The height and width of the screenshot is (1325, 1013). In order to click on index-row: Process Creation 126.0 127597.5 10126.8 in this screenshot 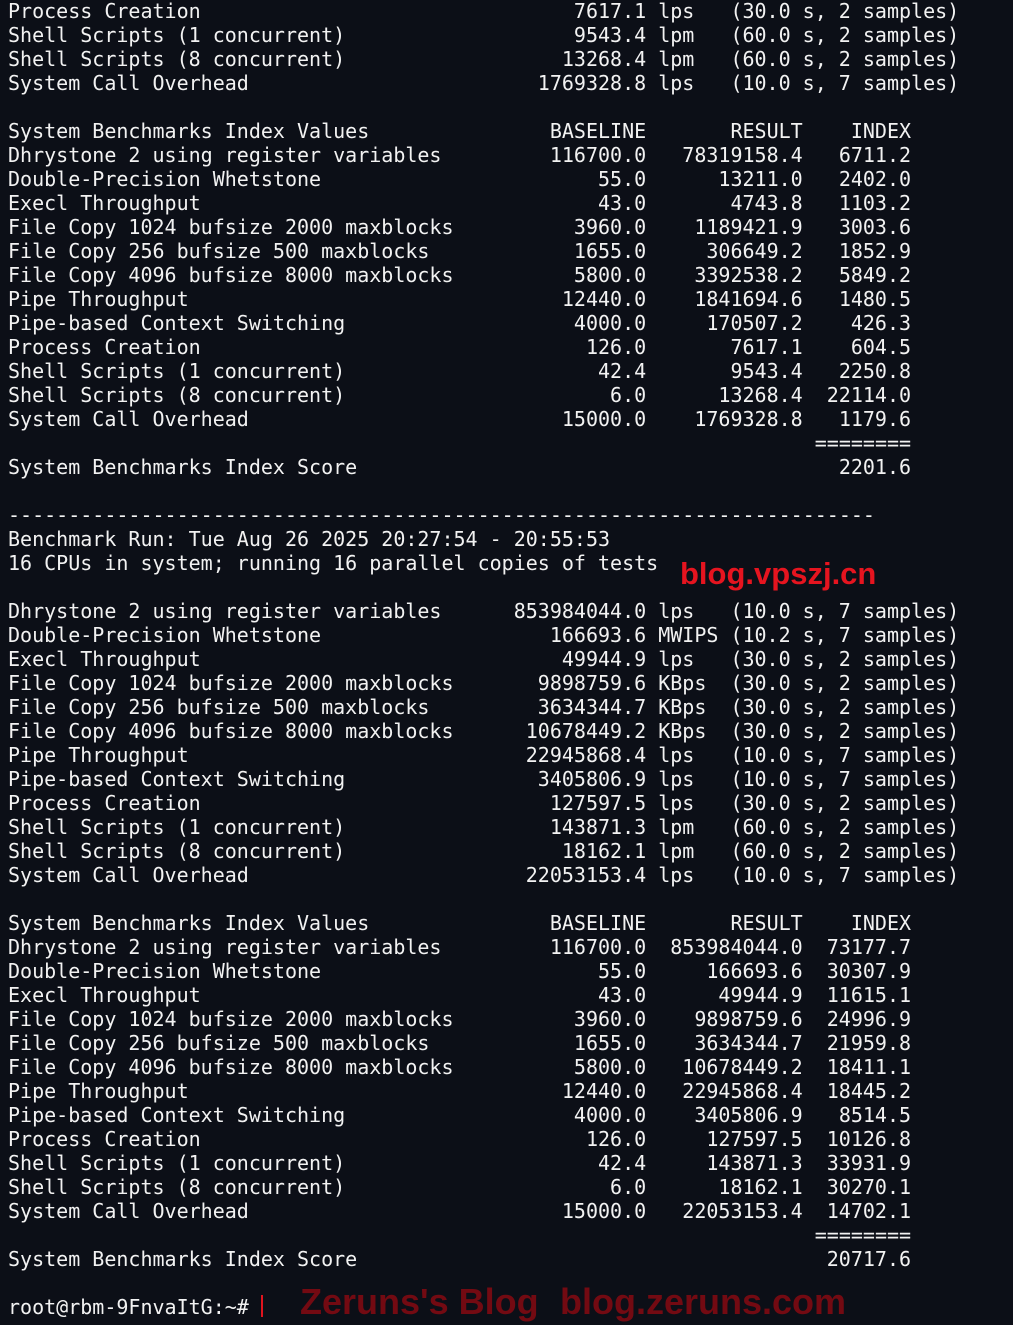, I will do `click(483, 1139)`.